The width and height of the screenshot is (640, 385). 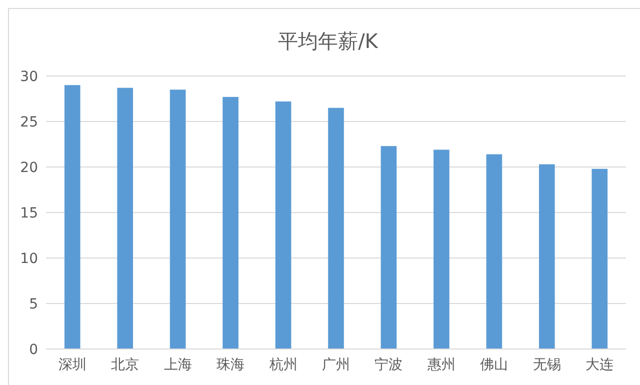 I want to click on chart-title: 平均年薪/K, so click(x=328, y=41).